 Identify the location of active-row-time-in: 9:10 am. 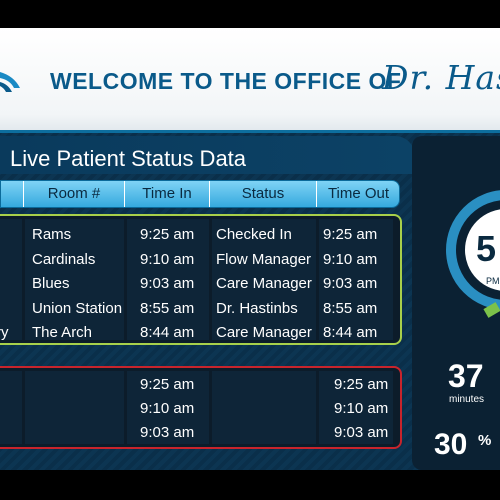
(167, 259).